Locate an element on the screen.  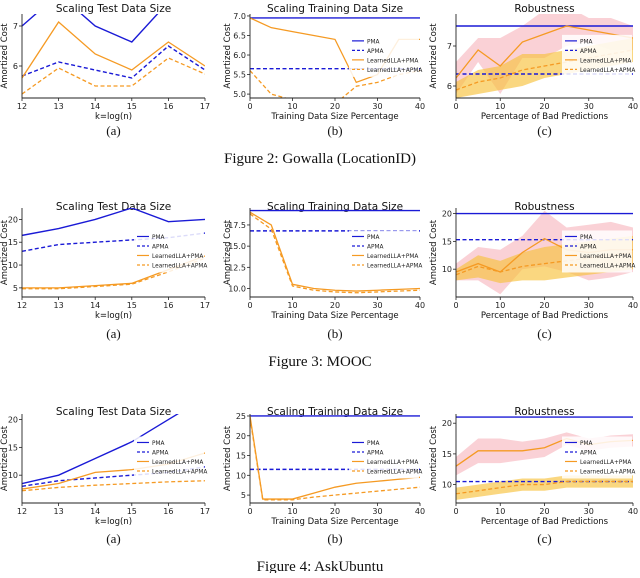
subfigure-label: (a) is located at coordinates (113, 130).